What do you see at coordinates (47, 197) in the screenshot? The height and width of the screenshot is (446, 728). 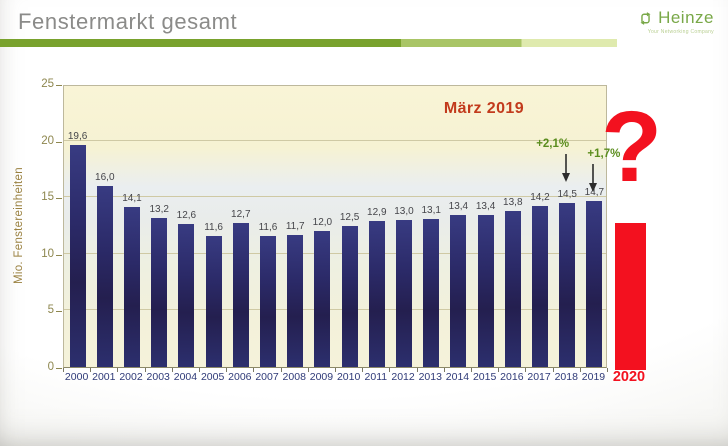 I see `y-tick-label: 15` at bounding box center [47, 197].